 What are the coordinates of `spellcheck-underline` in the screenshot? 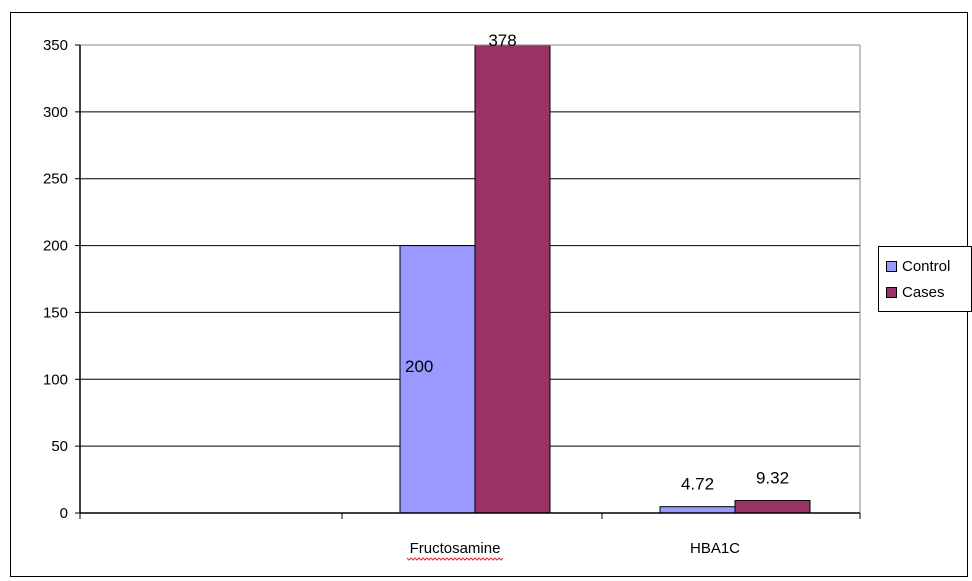 It's located at (455, 559).